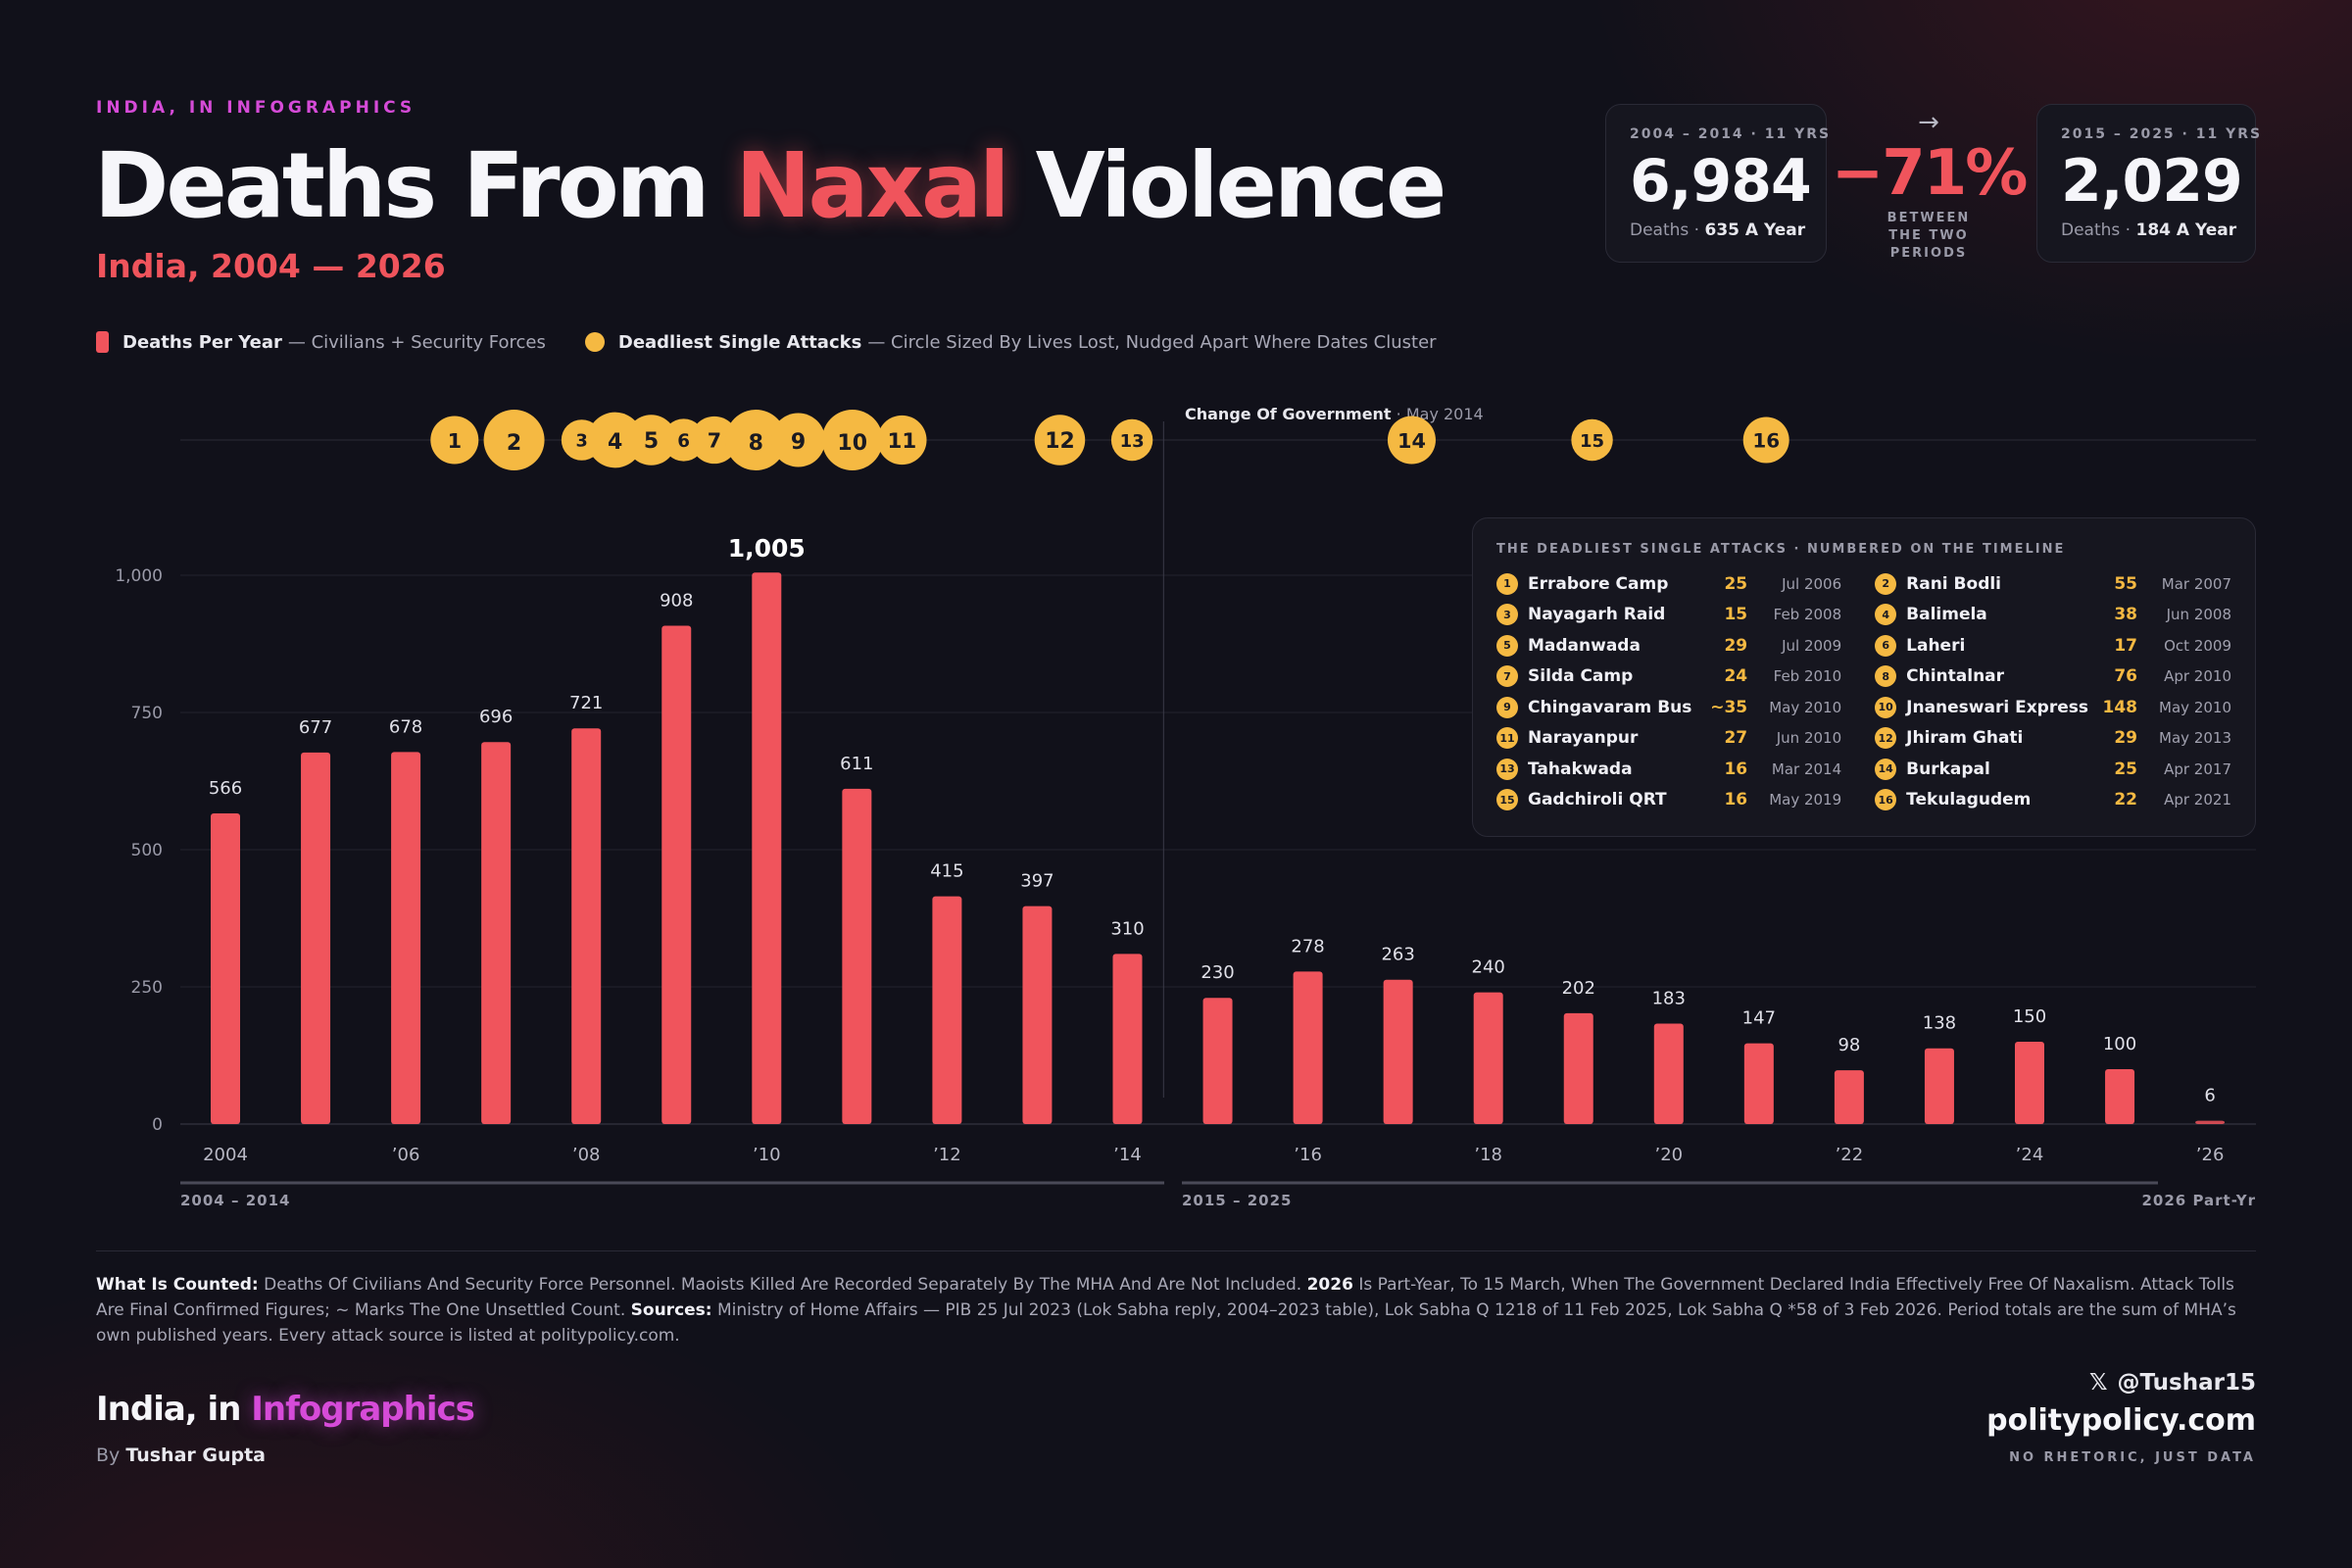 The image size is (2352, 1568). What do you see at coordinates (1037, 1015) in the screenshot?
I see `bar-2013` at bounding box center [1037, 1015].